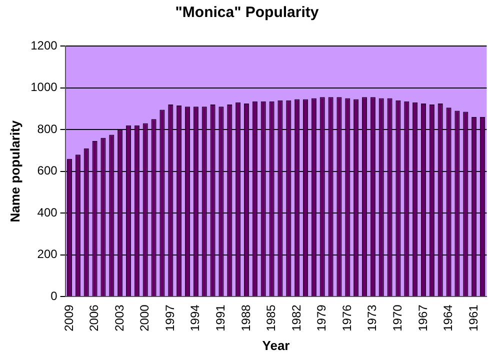 The image size is (500, 358). What do you see at coordinates (321, 318) in the screenshot?
I see `x-tick-label: 1979` at bounding box center [321, 318].